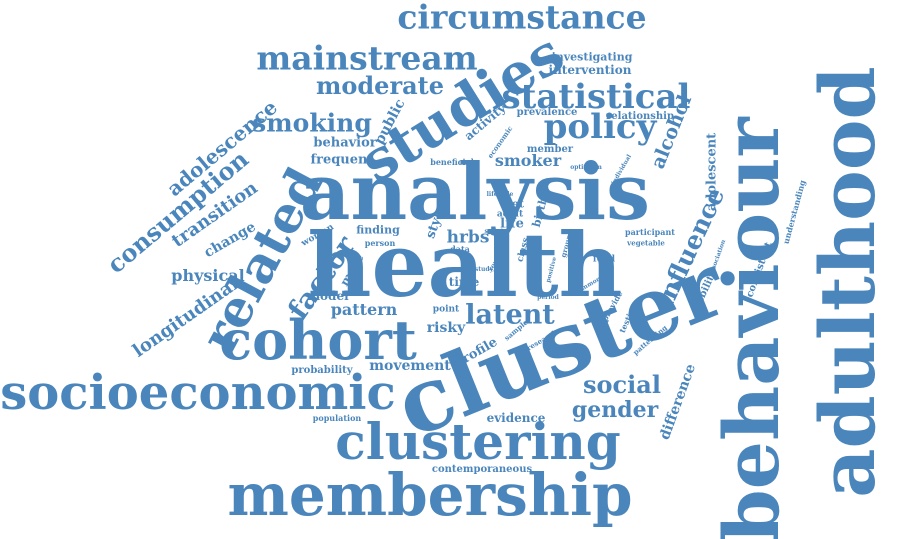  What do you see at coordinates (646, 243) in the screenshot?
I see `word-vegetable: vegetable` at bounding box center [646, 243].